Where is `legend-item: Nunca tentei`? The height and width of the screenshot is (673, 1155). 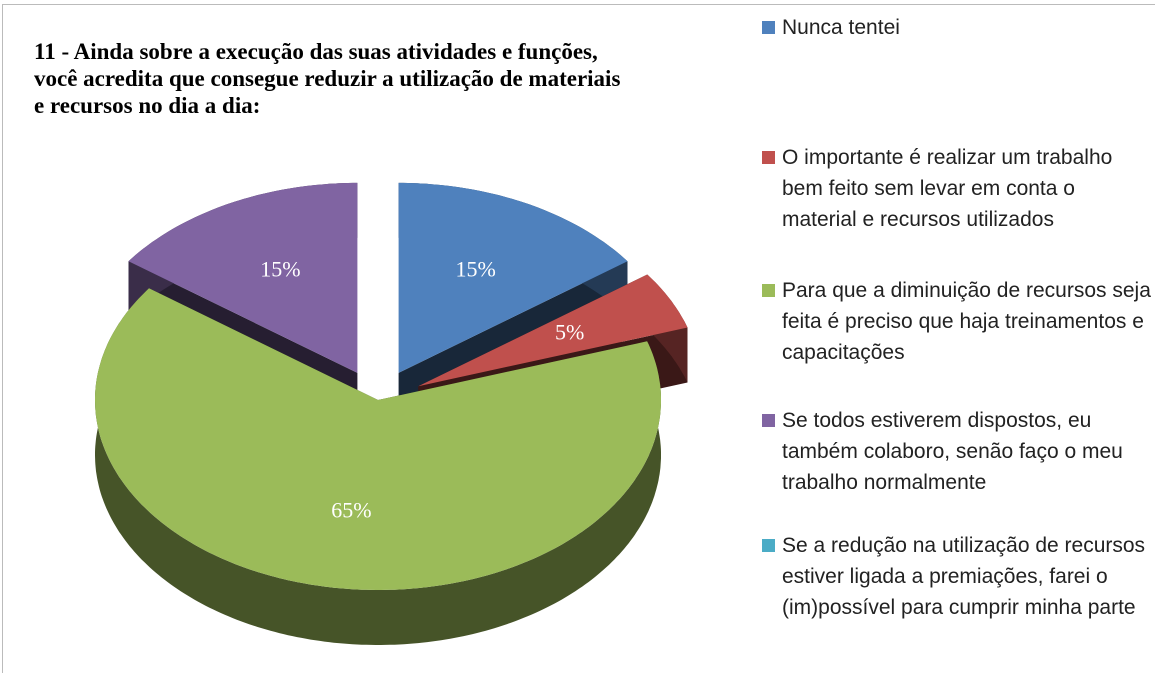 legend-item: Nunca tentei is located at coordinates (957, 27).